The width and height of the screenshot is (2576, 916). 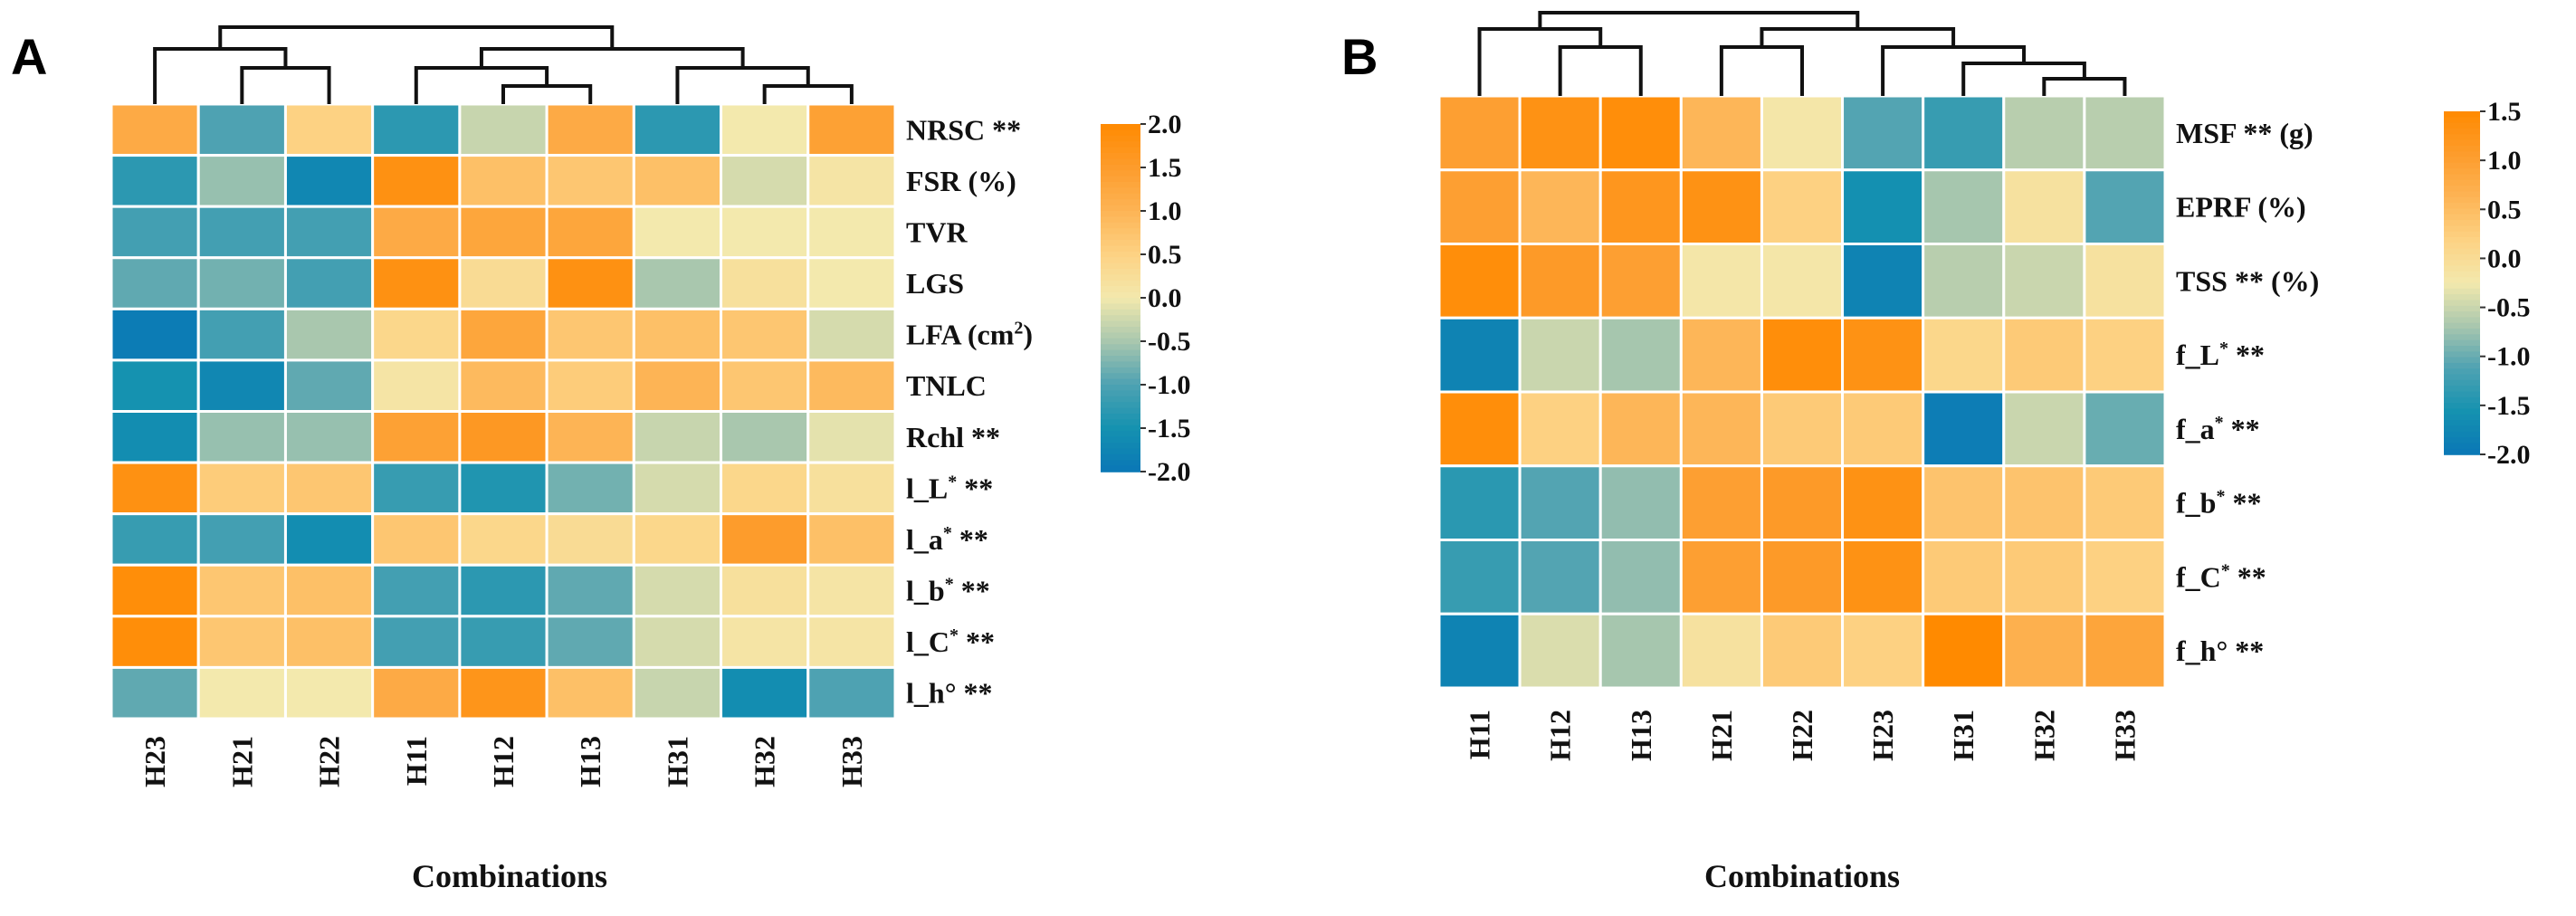 I want to click on row-label-superscript: *, so click(x=948, y=533).